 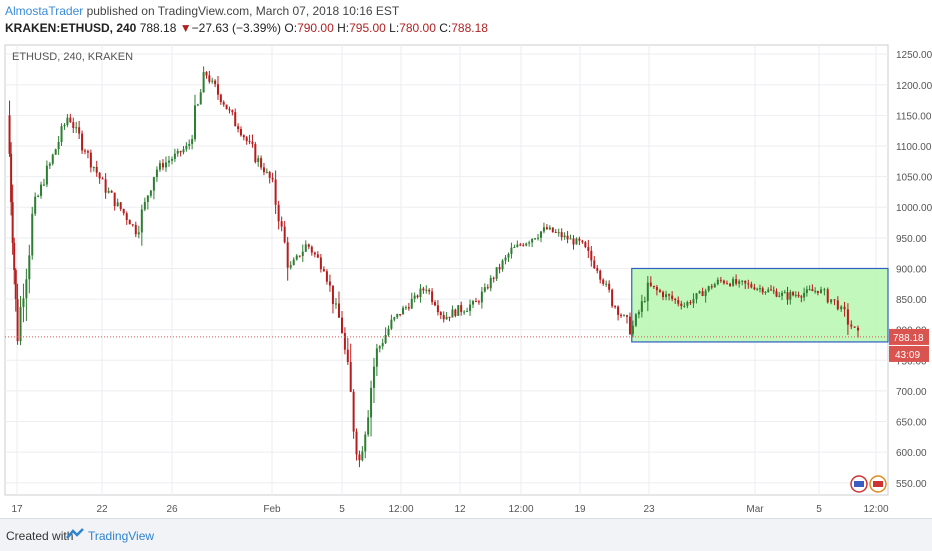 I want to click on y-tick-label: 950.00, so click(x=911, y=239).